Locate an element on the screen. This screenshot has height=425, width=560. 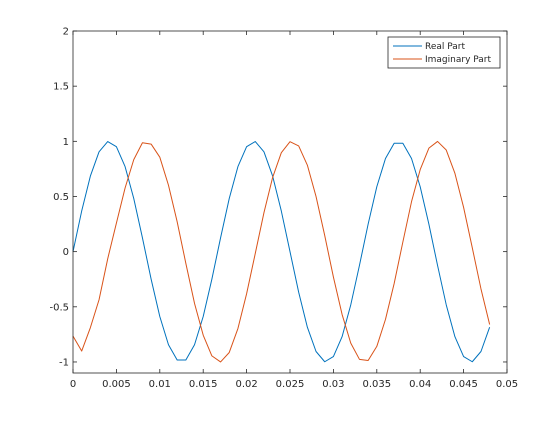
y-tick-label: -0.5 is located at coordinates (59, 307).